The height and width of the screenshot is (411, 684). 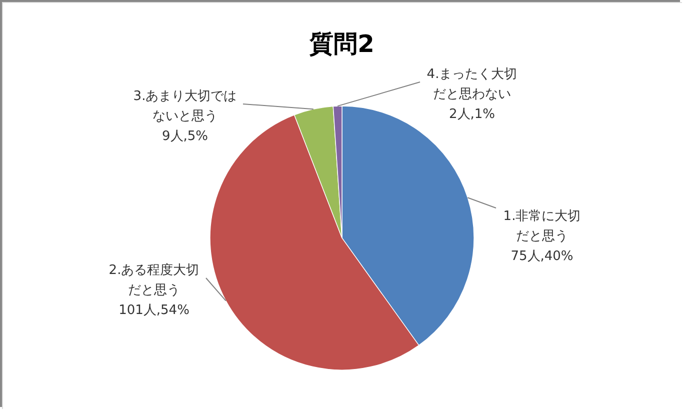 I want to click on slice-label: 2.ある程度大切だと思う, so click(x=154, y=280).